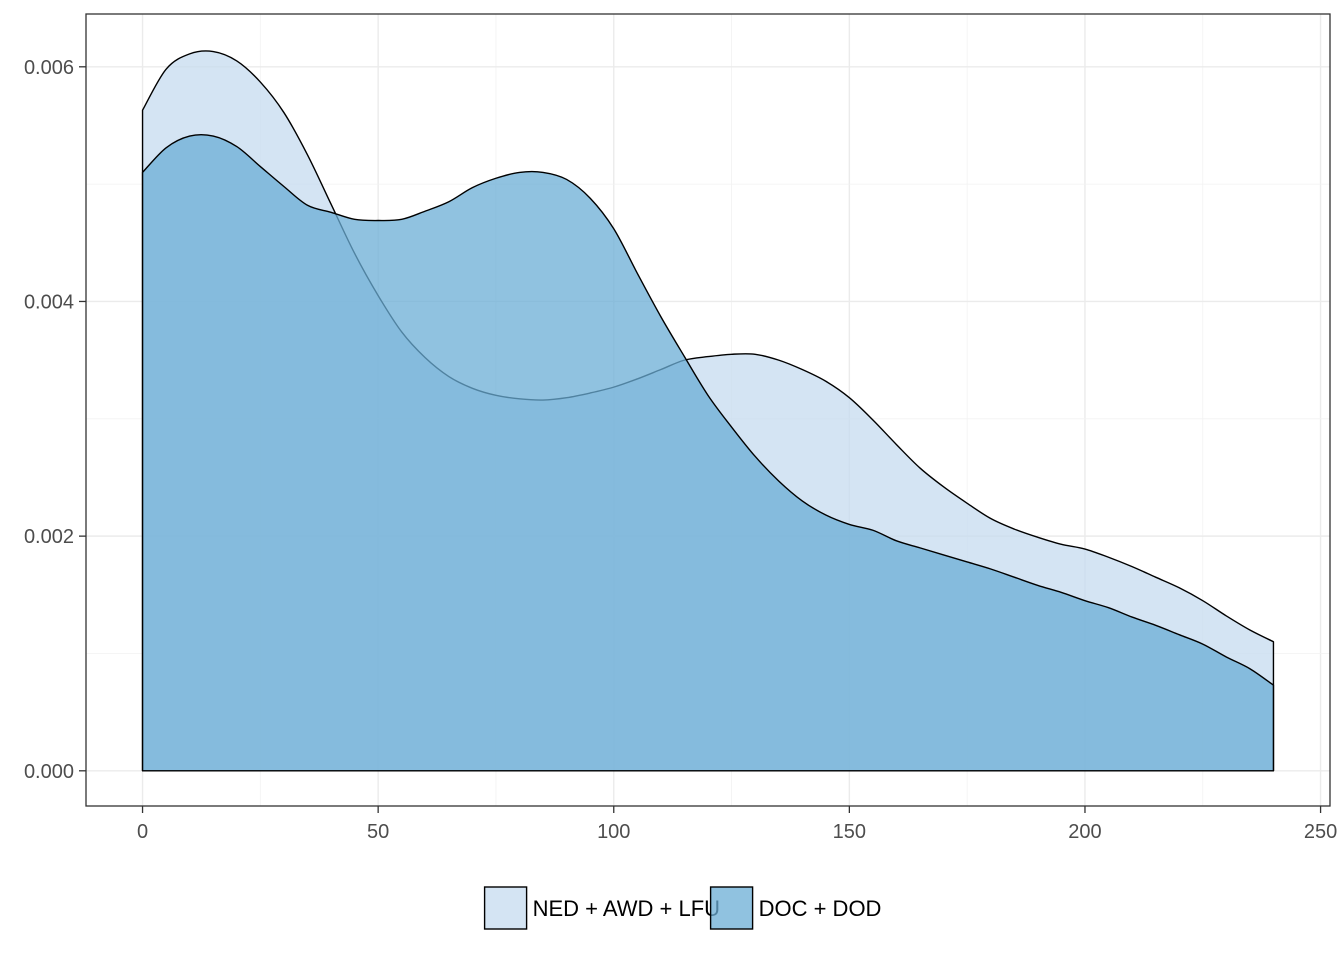 Image resolution: width=1344 pixels, height=960 pixels. What do you see at coordinates (849, 832) in the screenshot?
I see `x-axis-tick-label: 150` at bounding box center [849, 832].